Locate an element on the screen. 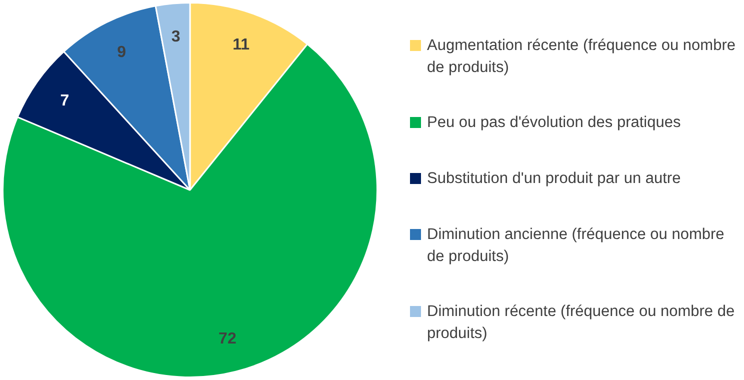 The height and width of the screenshot is (380, 744). legend-label: Substitution d'un produit par un autre is located at coordinates (554, 178).